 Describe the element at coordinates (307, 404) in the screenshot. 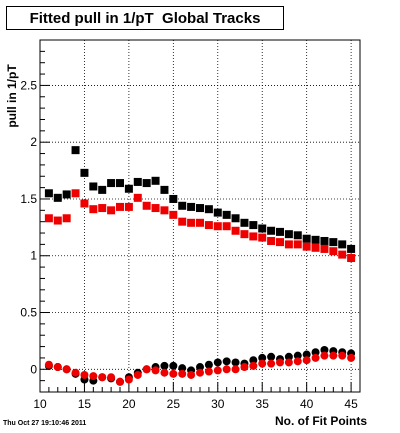

I see `x-tick-label: 40` at that location.